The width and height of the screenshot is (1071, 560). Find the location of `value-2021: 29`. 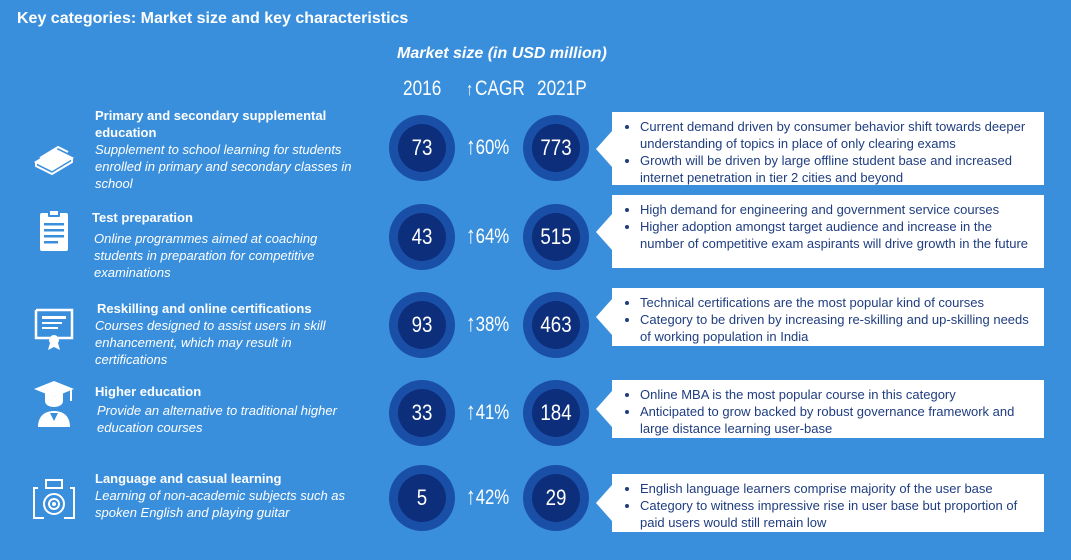

value-2021: 29 is located at coordinates (556, 497).